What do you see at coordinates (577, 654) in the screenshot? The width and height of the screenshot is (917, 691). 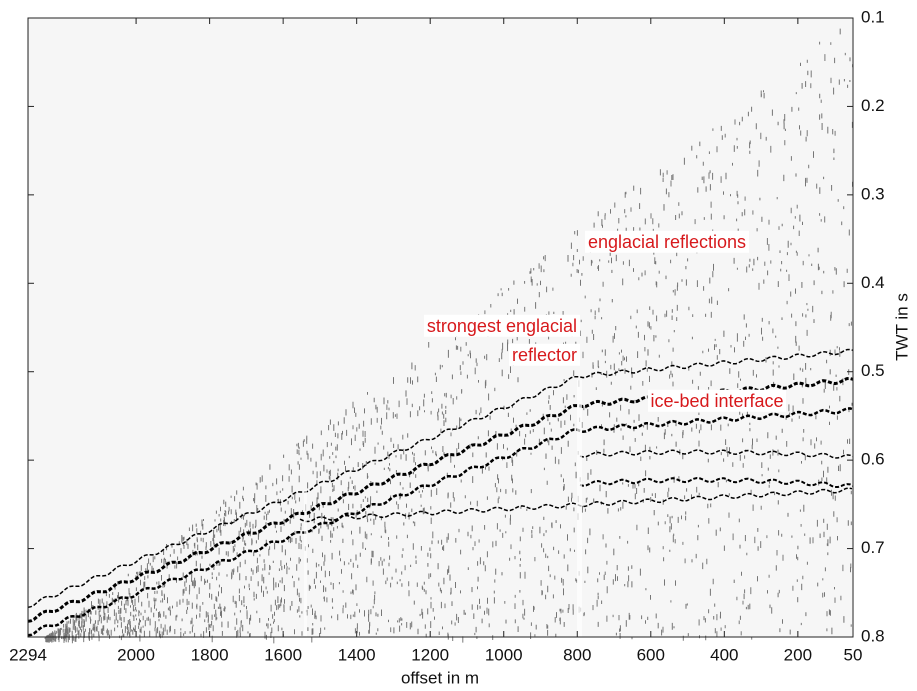 I see `x-tick-label: 800` at bounding box center [577, 654].